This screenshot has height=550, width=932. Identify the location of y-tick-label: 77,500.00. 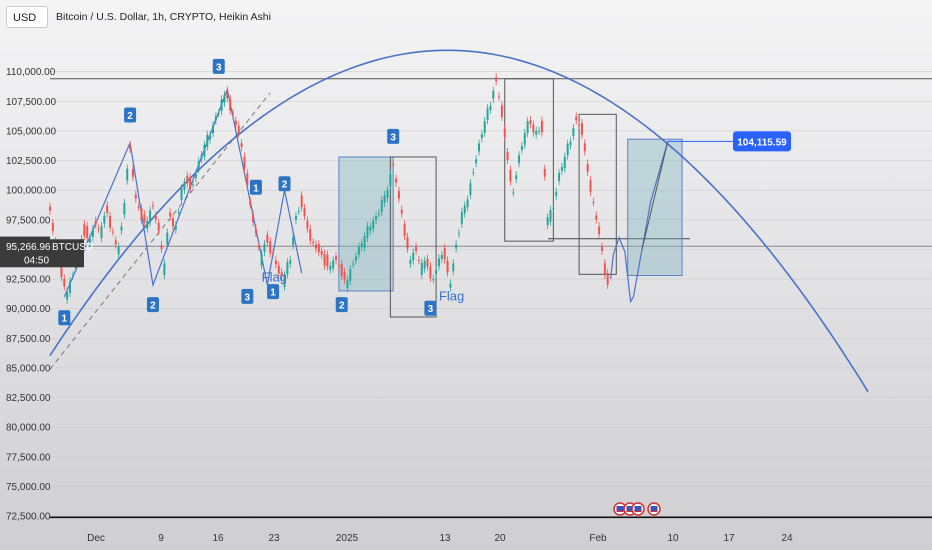
(28, 457).